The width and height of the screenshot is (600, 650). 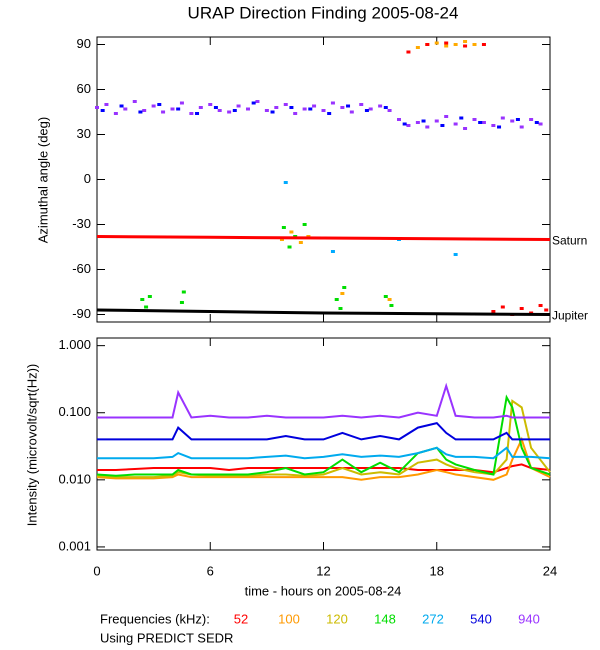 What do you see at coordinates (74, 545) in the screenshot?
I see `y-tick-label: 0.001` at bounding box center [74, 545].